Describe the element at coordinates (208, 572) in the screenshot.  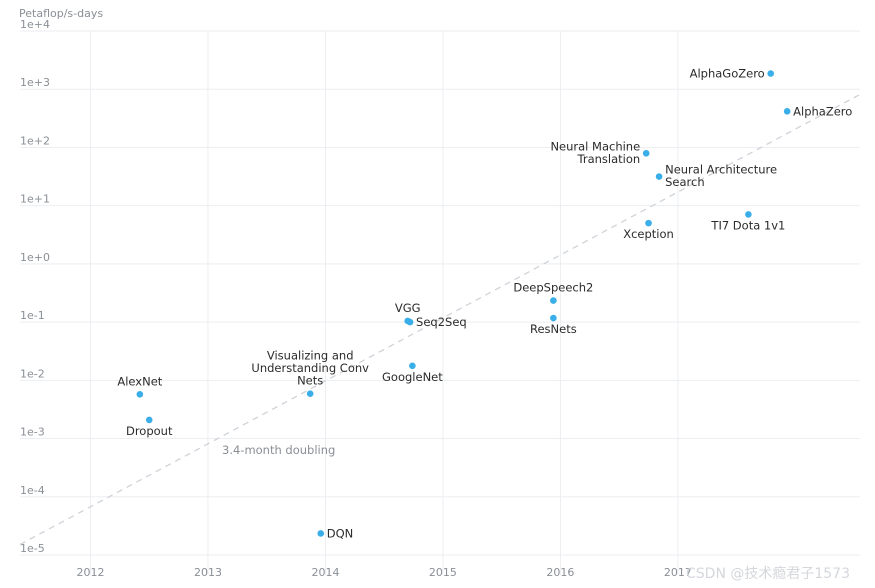
I see `x-tick-label: 2013` at that location.